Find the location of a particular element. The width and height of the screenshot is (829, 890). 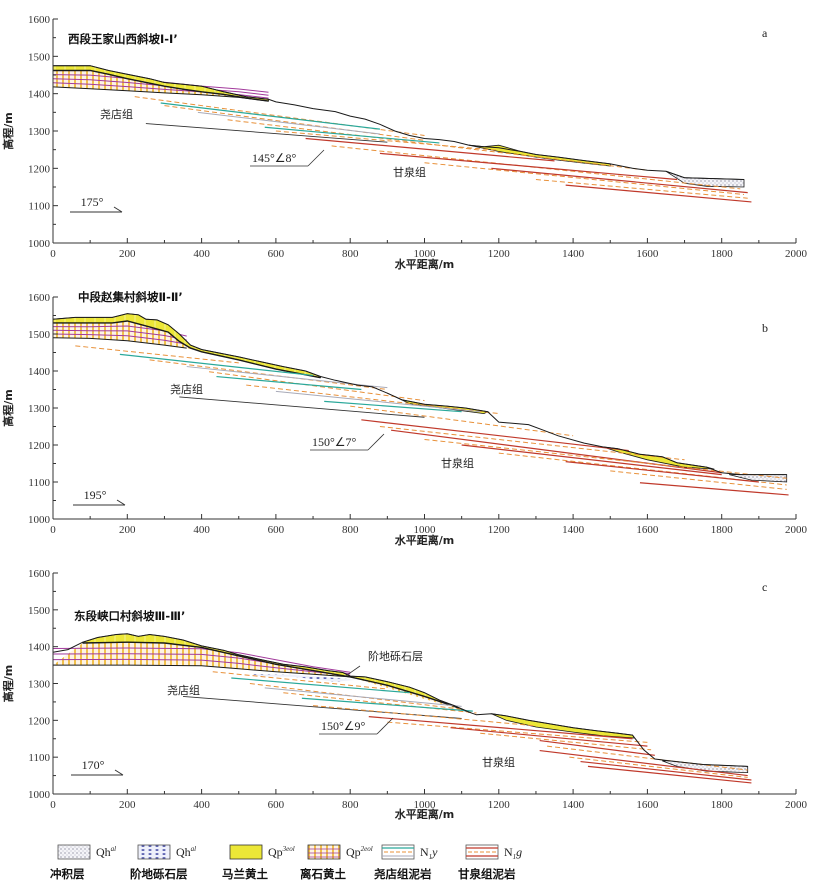

legend-item-yaodian_mudstone: N1y 尧店组泥岩 is located at coordinates (406, 862).